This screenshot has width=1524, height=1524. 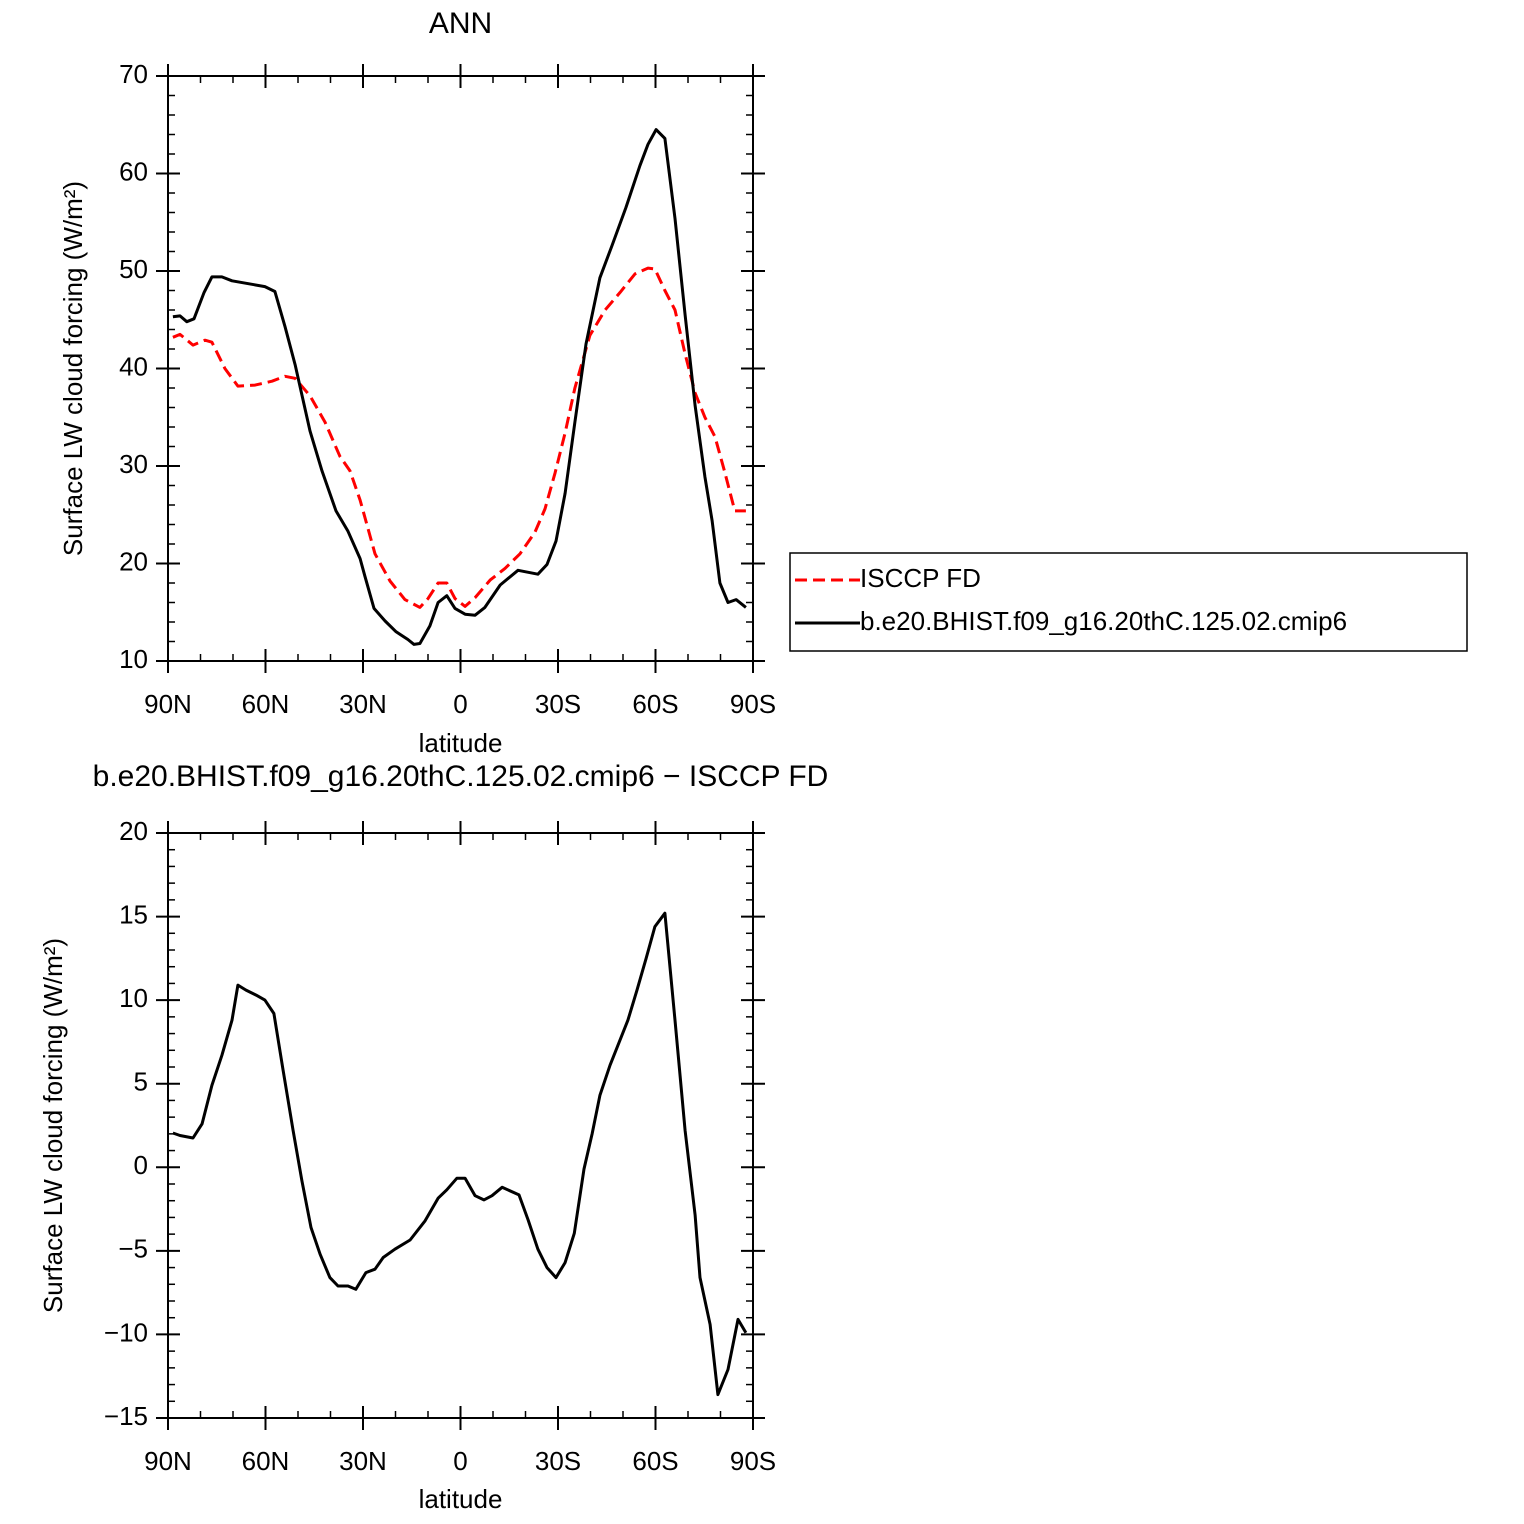 I want to click on legend-box, so click(x=1128, y=602).